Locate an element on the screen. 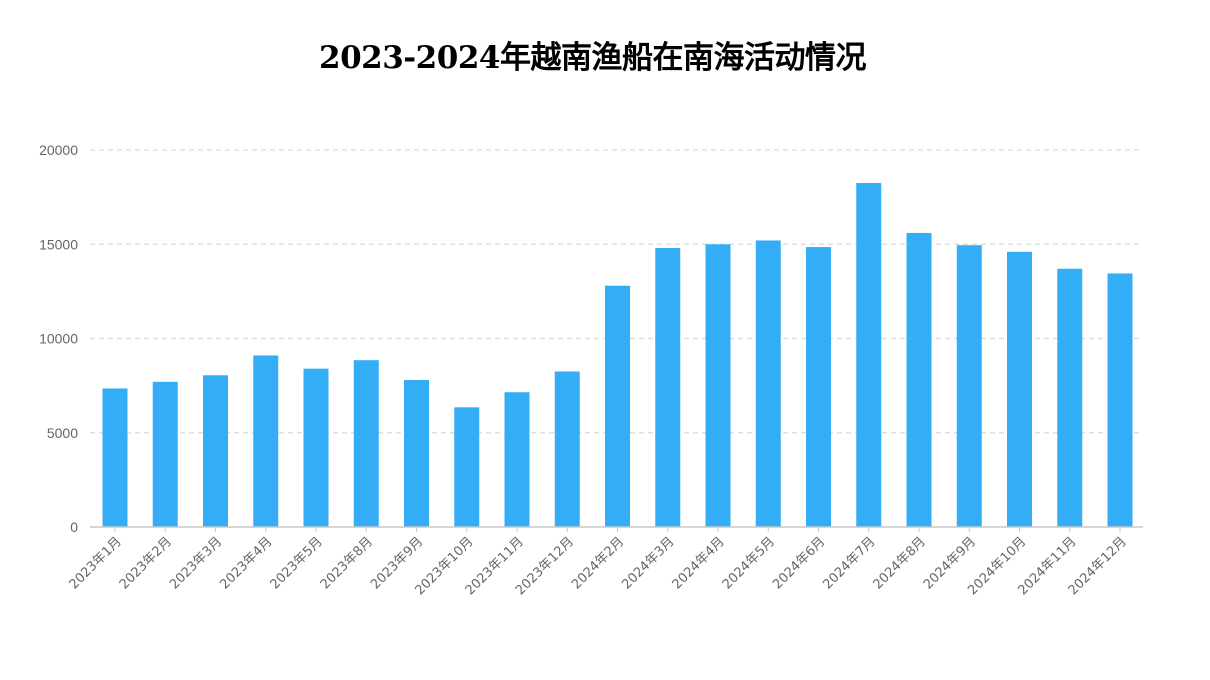 This screenshot has width=1210, height=680. y-axis-ticks: 0 5000 10000 15000 20000 is located at coordinates (58, 338).